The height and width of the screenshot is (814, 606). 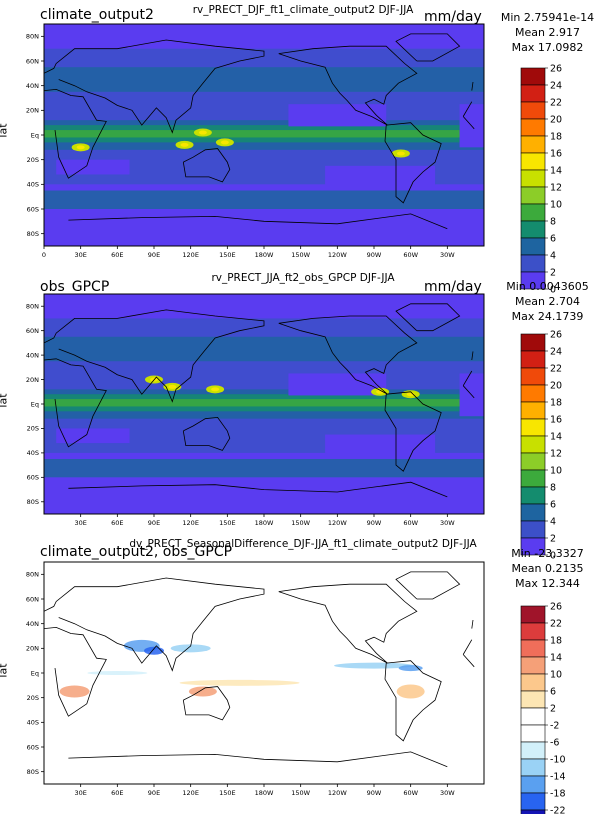 What do you see at coordinates (553, 488) in the screenshot?
I see `colorbar-label: 8` at bounding box center [553, 488].